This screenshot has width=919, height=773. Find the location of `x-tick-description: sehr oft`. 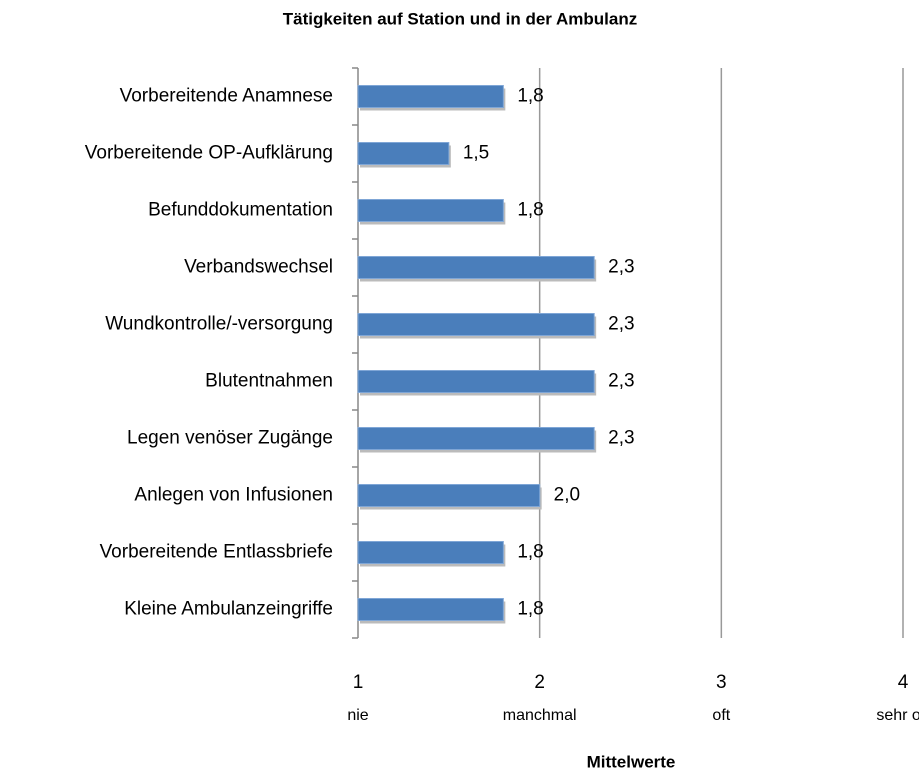

x-tick-description: sehr oft is located at coordinates (897, 715).